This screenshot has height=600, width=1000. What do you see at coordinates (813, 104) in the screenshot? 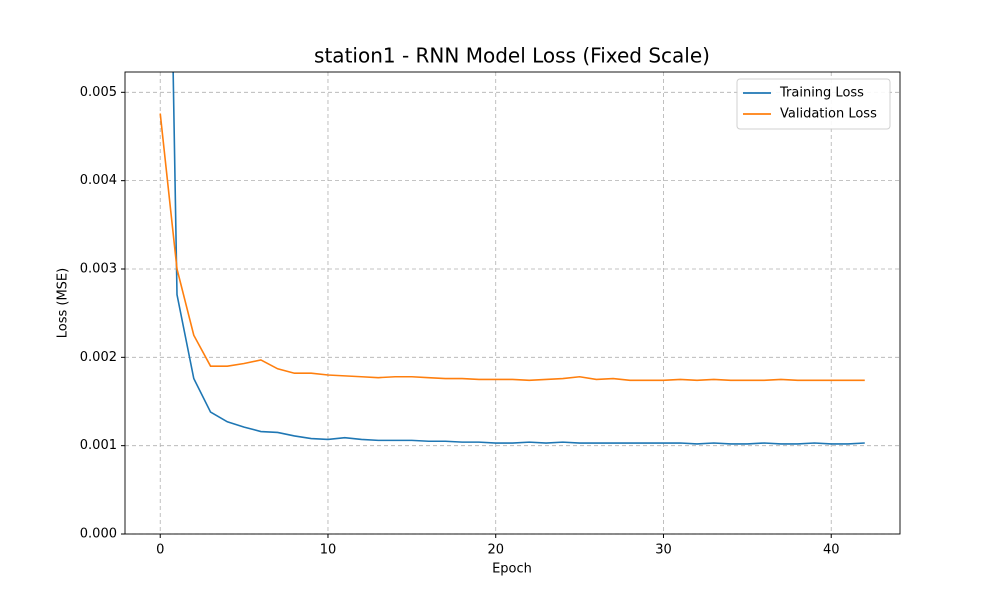
I see `legend-box` at bounding box center [813, 104].